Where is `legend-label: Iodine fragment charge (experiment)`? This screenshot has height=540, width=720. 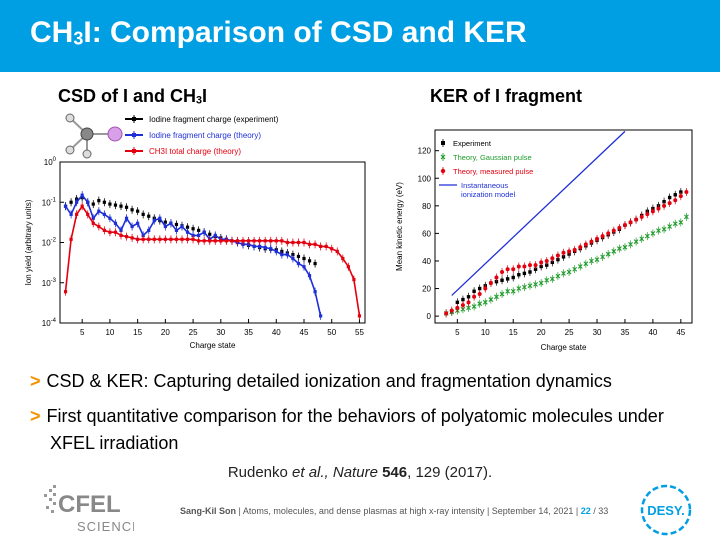 legend-label: Iodine fragment charge (experiment) is located at coordinates (214, 119).